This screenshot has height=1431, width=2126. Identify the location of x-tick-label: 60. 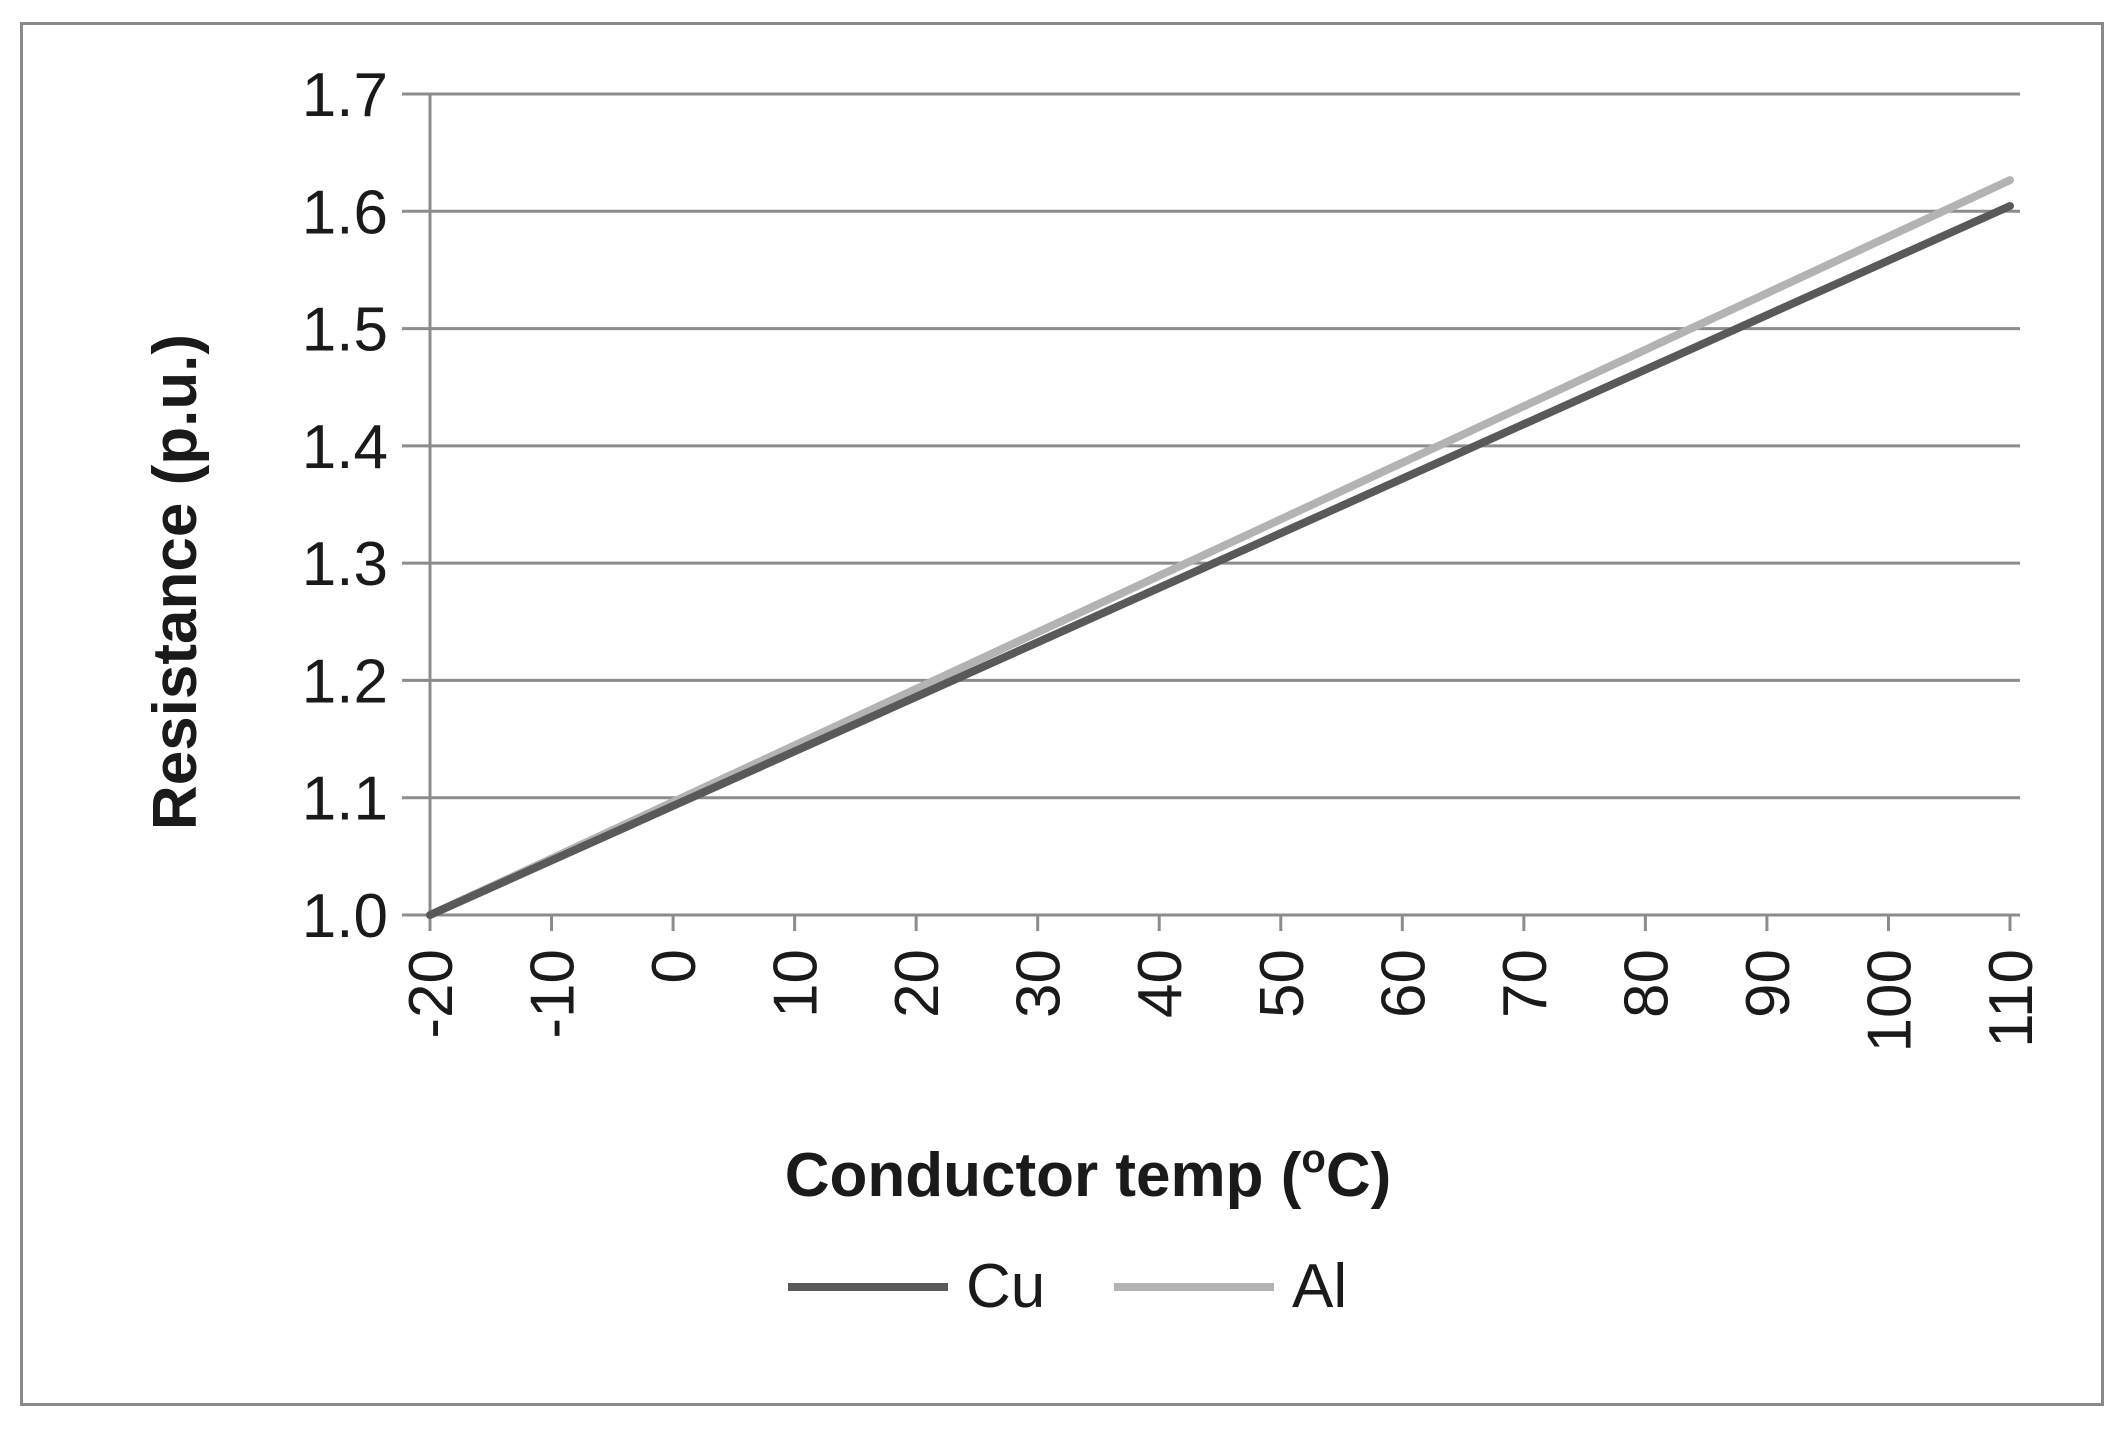
(1403, 983).